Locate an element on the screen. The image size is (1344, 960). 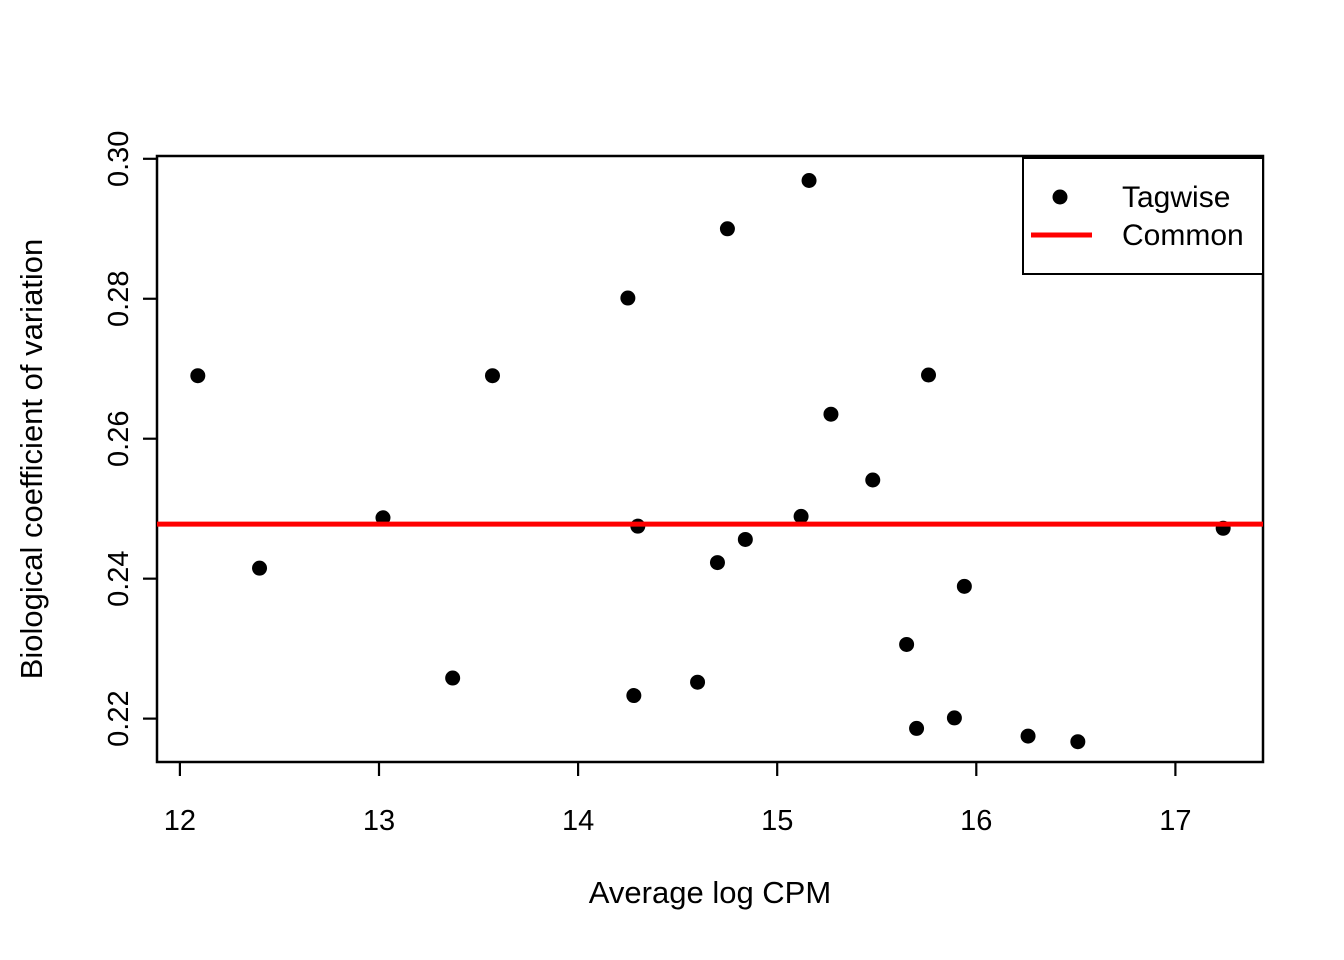
x-tick-label: 12 is located at coordinates (180, 821).